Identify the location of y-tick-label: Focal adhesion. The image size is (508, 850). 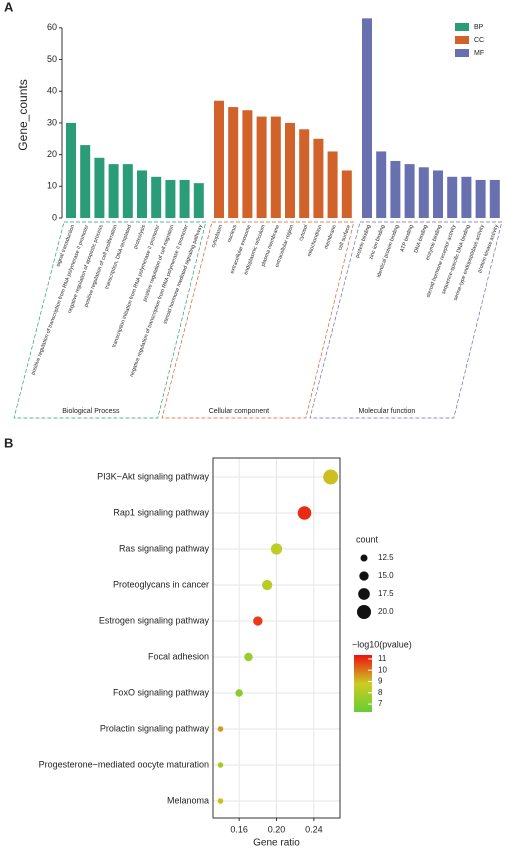
(178, 656).